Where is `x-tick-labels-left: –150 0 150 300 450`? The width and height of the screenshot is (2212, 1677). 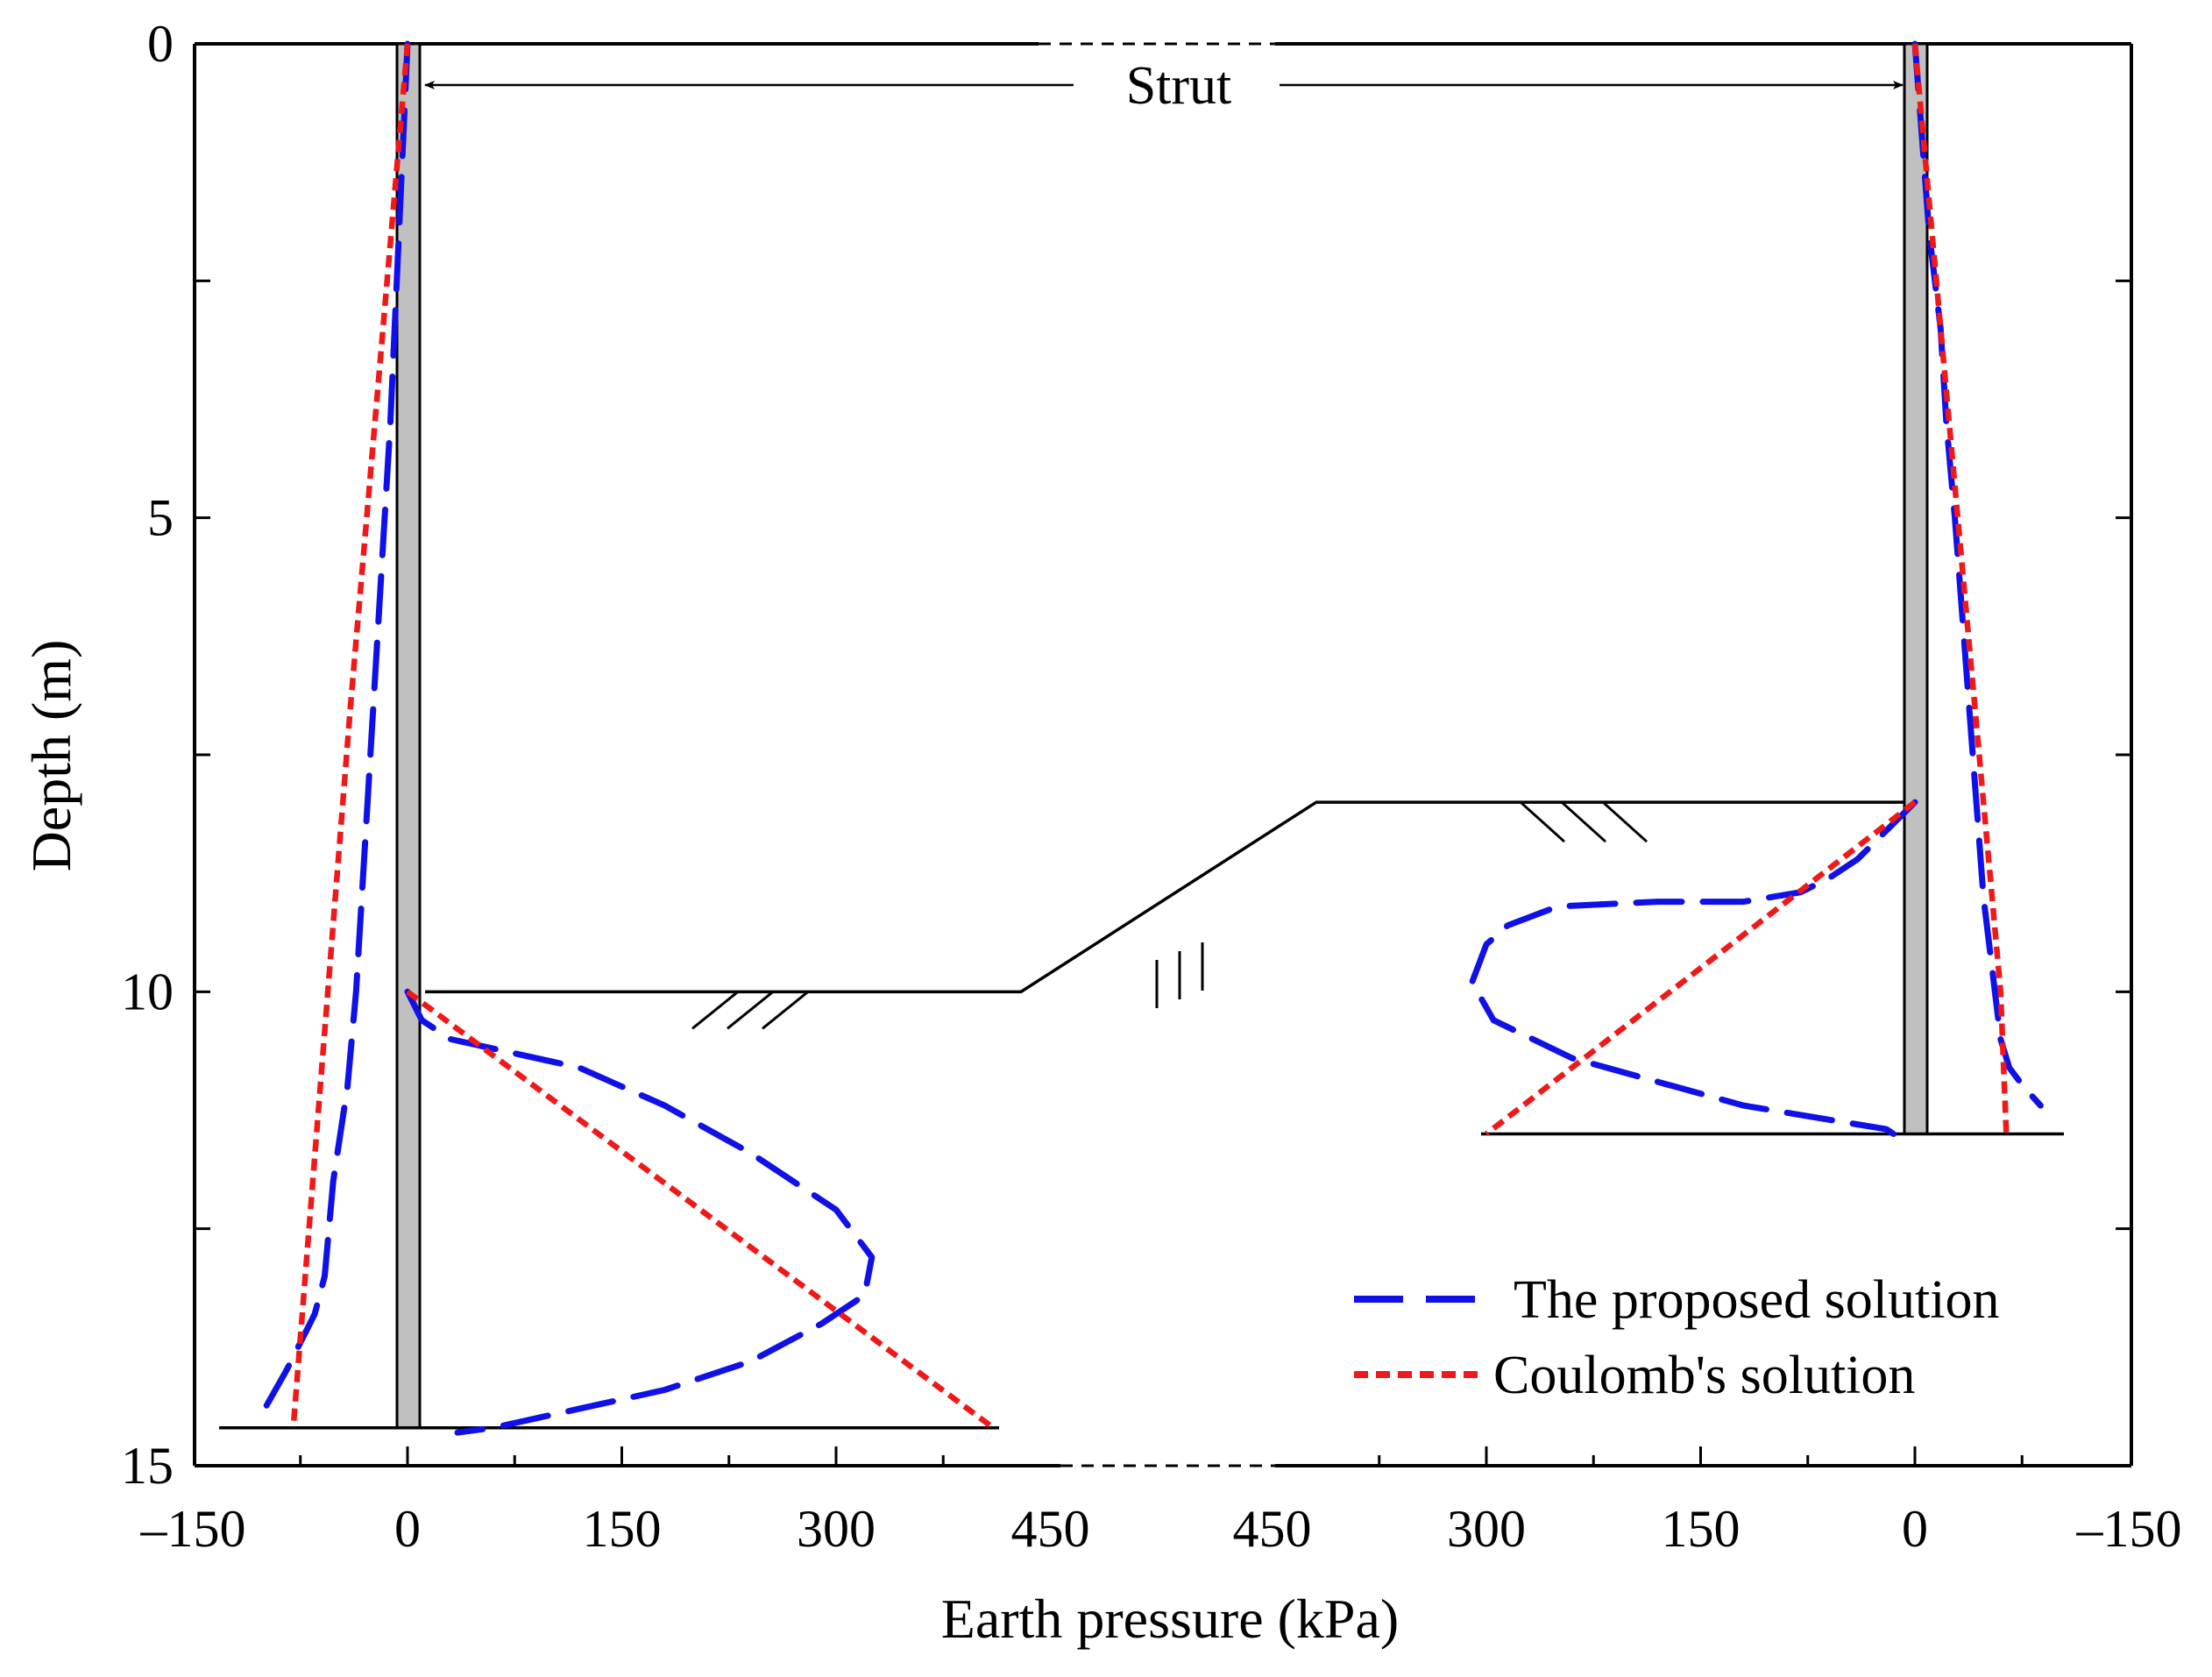
x-tick-labels-left: –150 0 150 300 450 is located at coordinates (615, 1529).